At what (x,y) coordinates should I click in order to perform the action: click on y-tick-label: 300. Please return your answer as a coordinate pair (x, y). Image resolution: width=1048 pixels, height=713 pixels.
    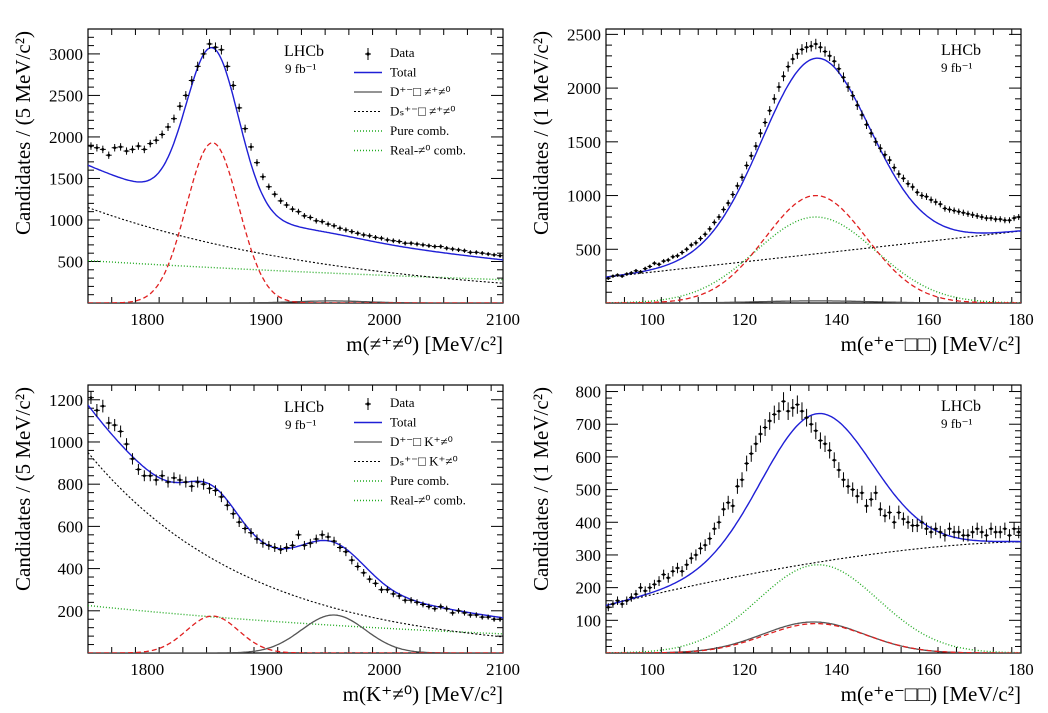
    Looking at the image, I should click on (589, 555).